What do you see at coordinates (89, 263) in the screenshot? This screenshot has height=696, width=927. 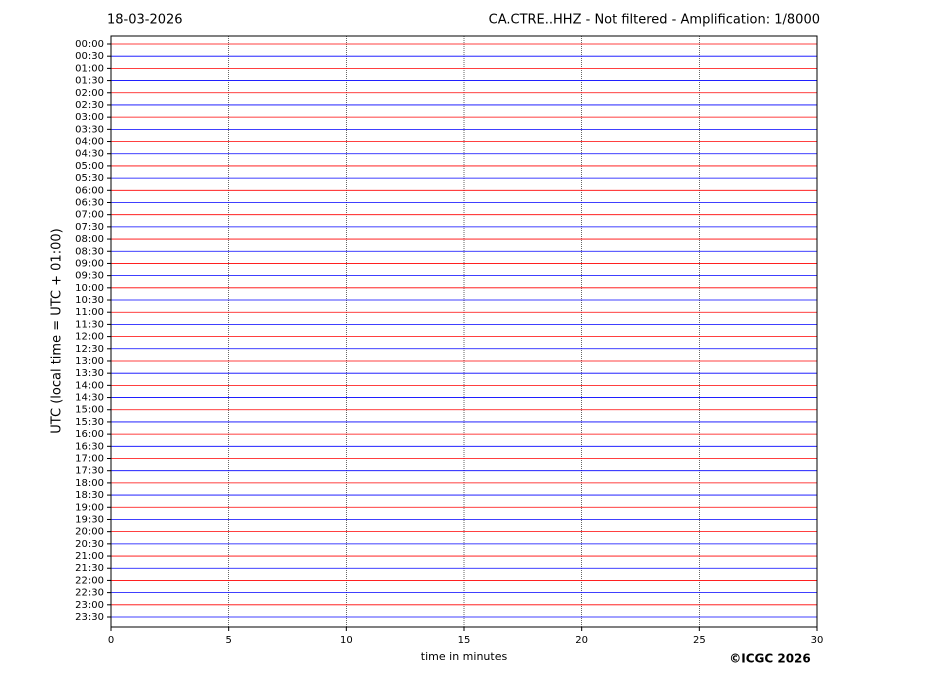 I see `y-tick-label: 09:00` at bounding box center [89, 263].